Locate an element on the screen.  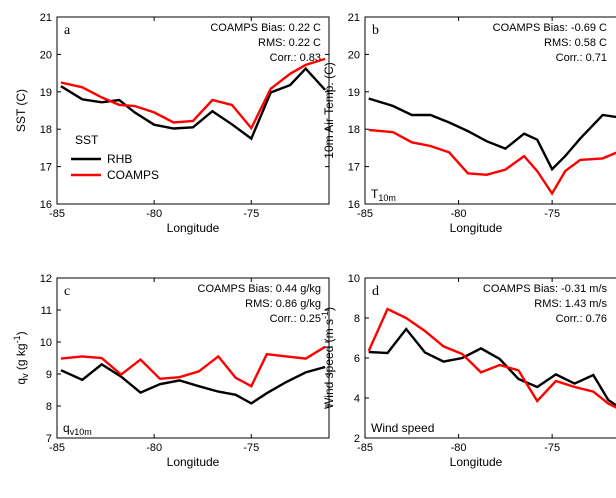
y-tick-label: 9 is located at coordinates (49, 375).